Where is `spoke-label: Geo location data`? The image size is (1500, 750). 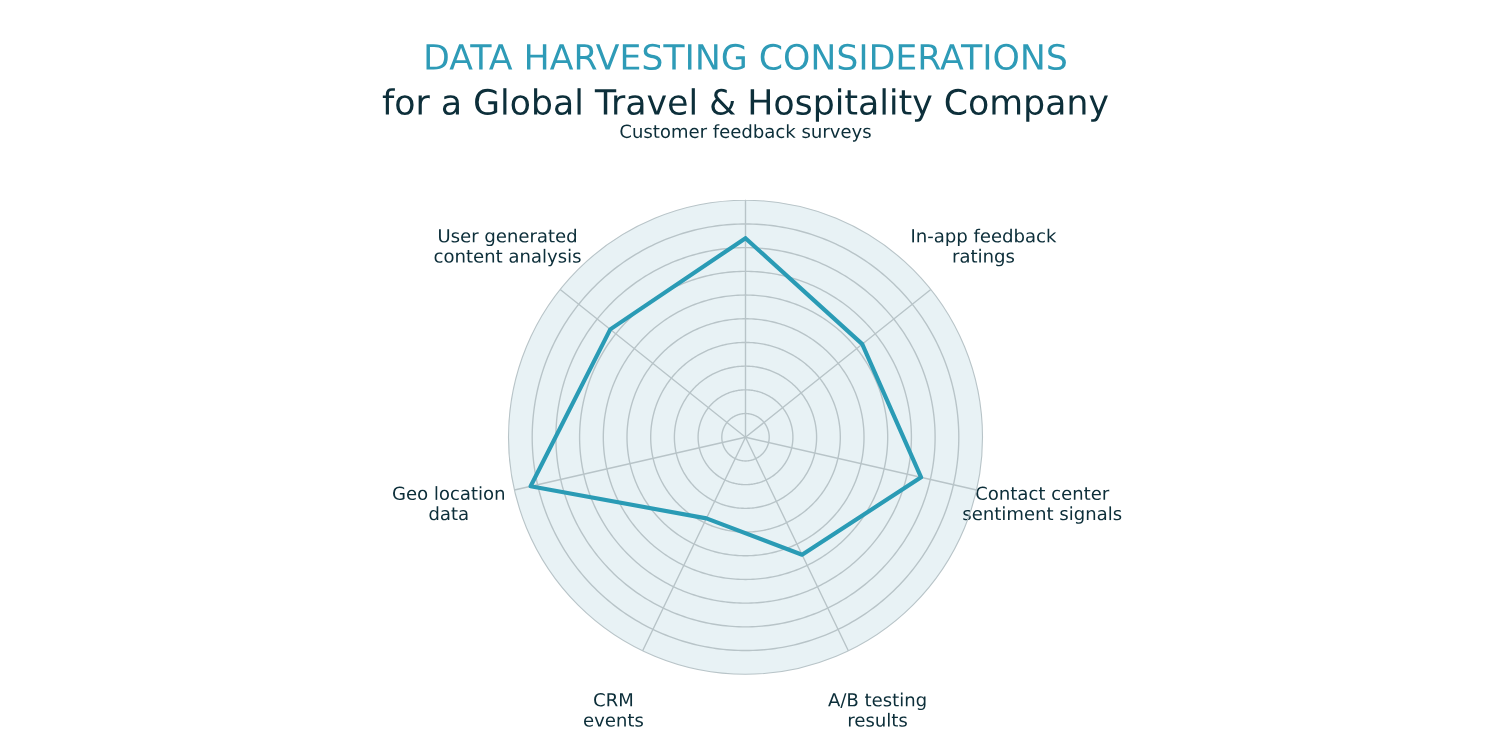
spoke-label: Geo location data is located at coordinates (448, 503).